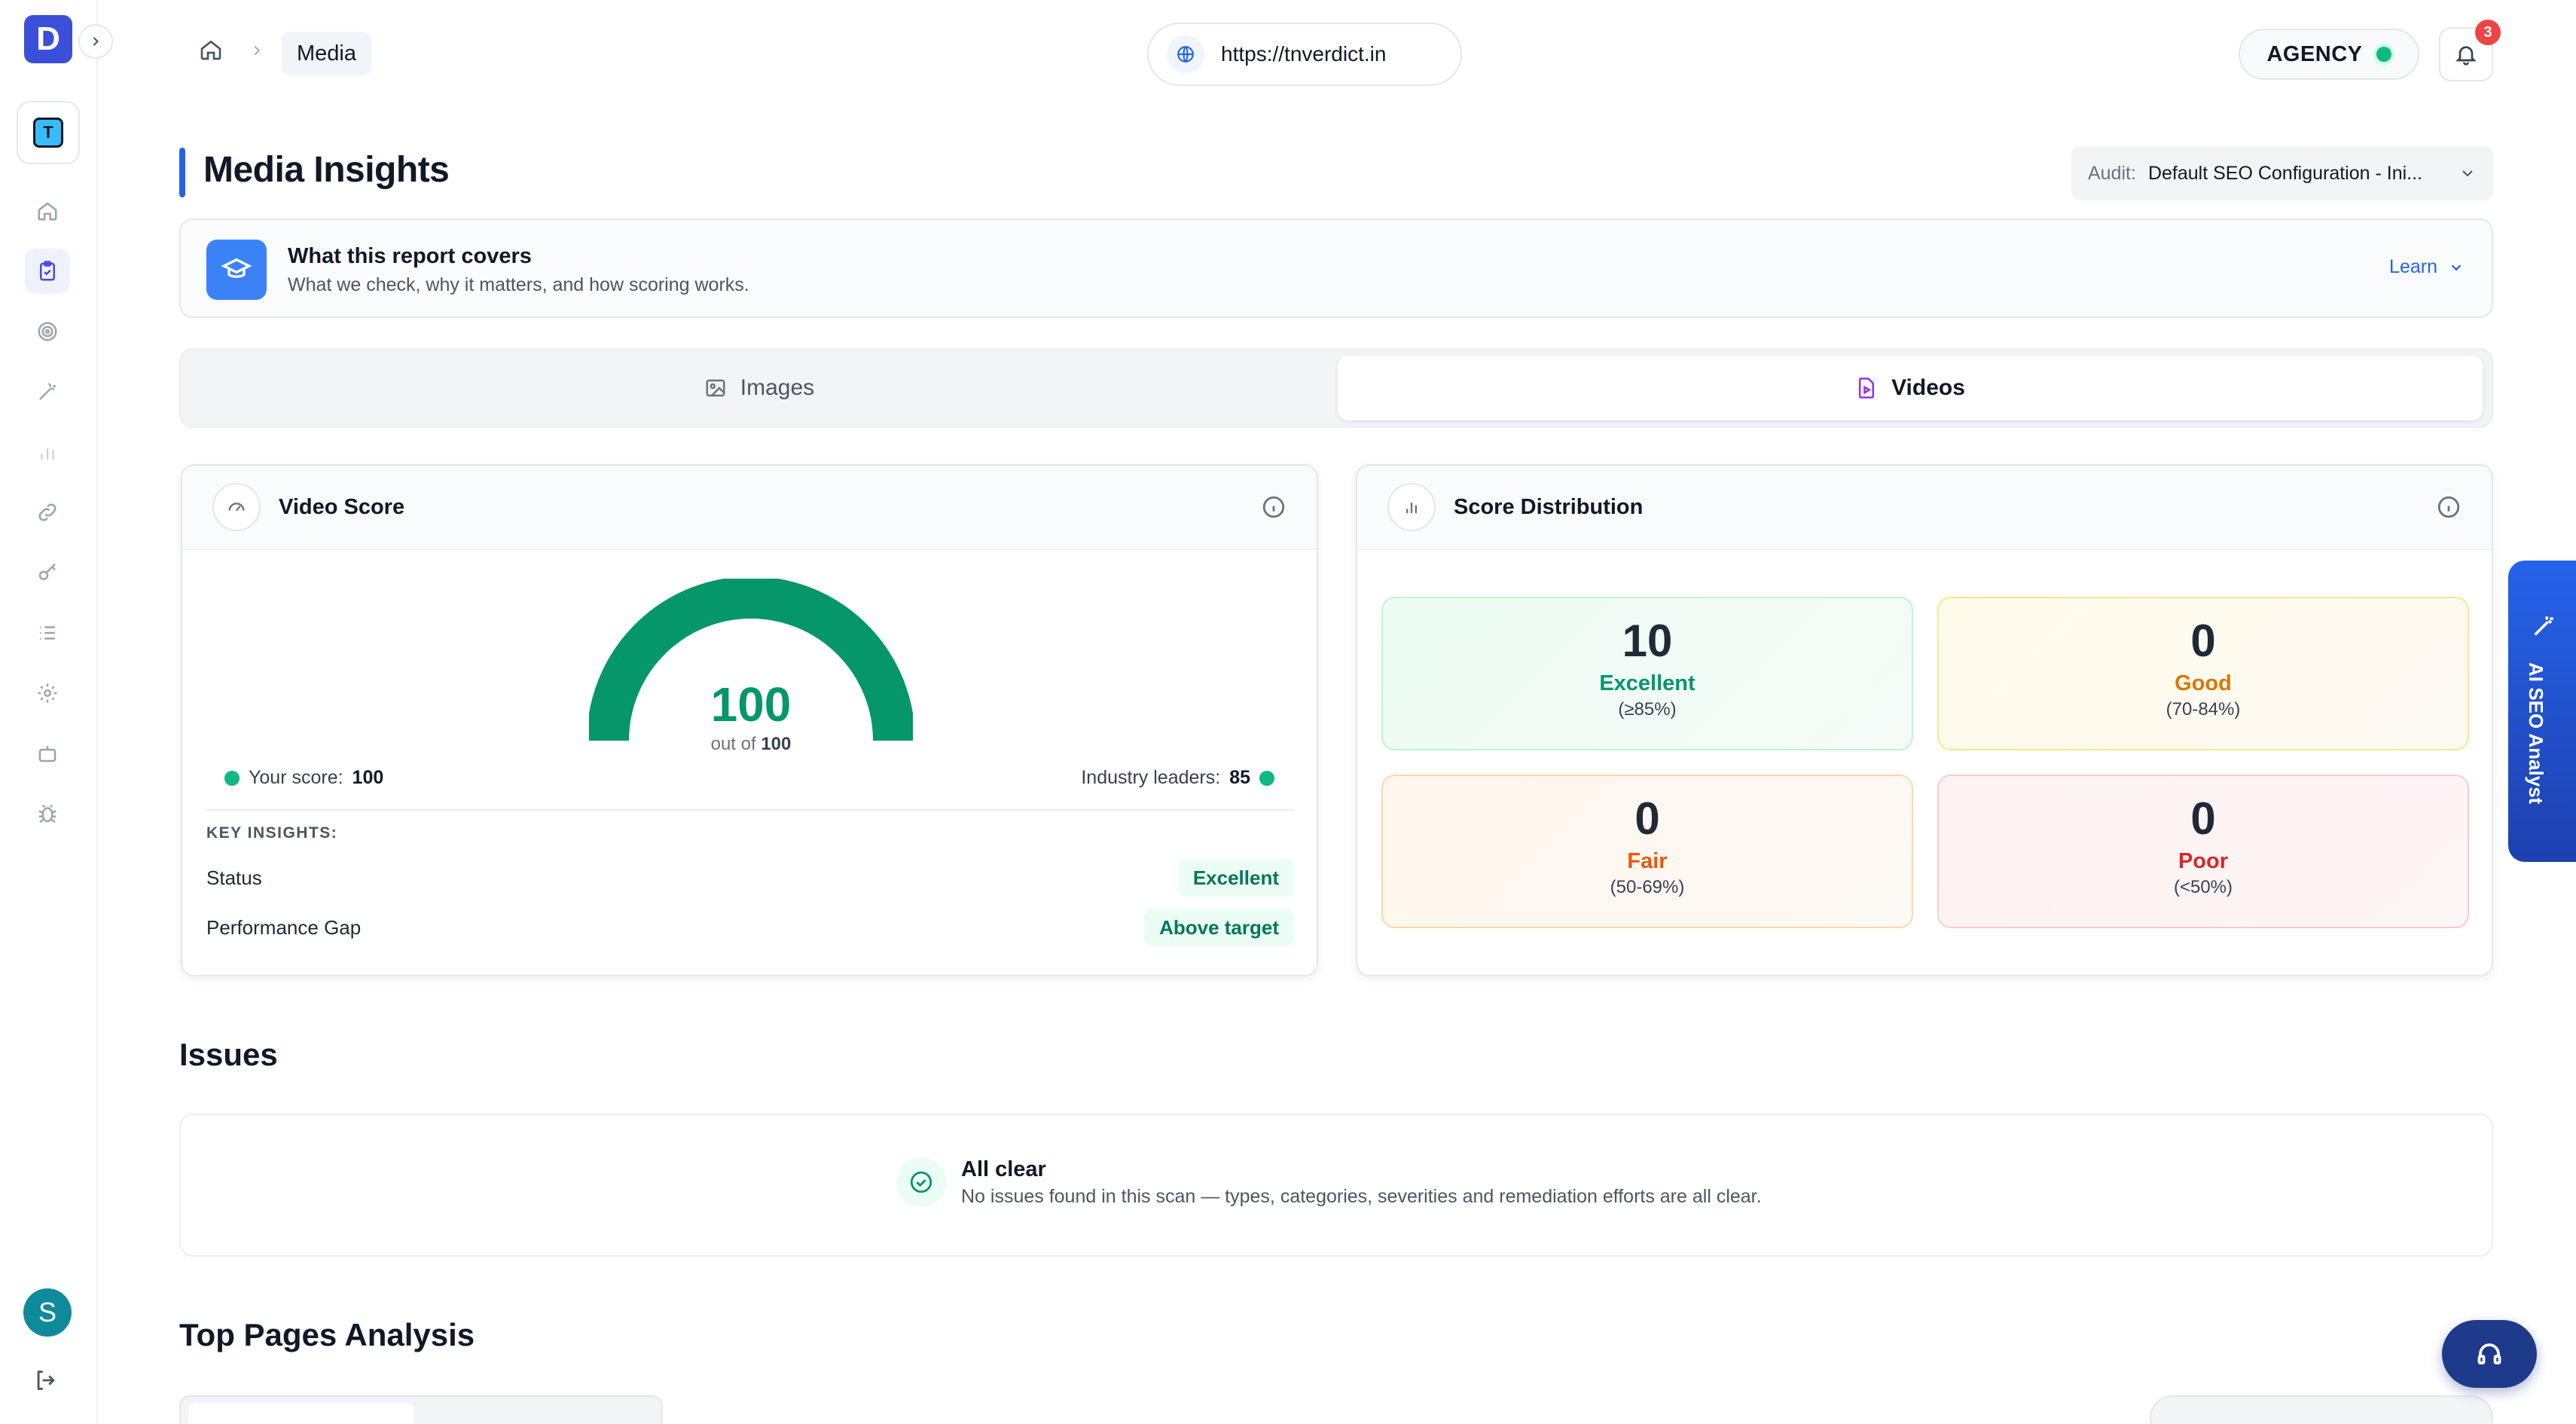 This screenshot has width=2576, height=1424. I want to click on key-icon, so click(47, 572).